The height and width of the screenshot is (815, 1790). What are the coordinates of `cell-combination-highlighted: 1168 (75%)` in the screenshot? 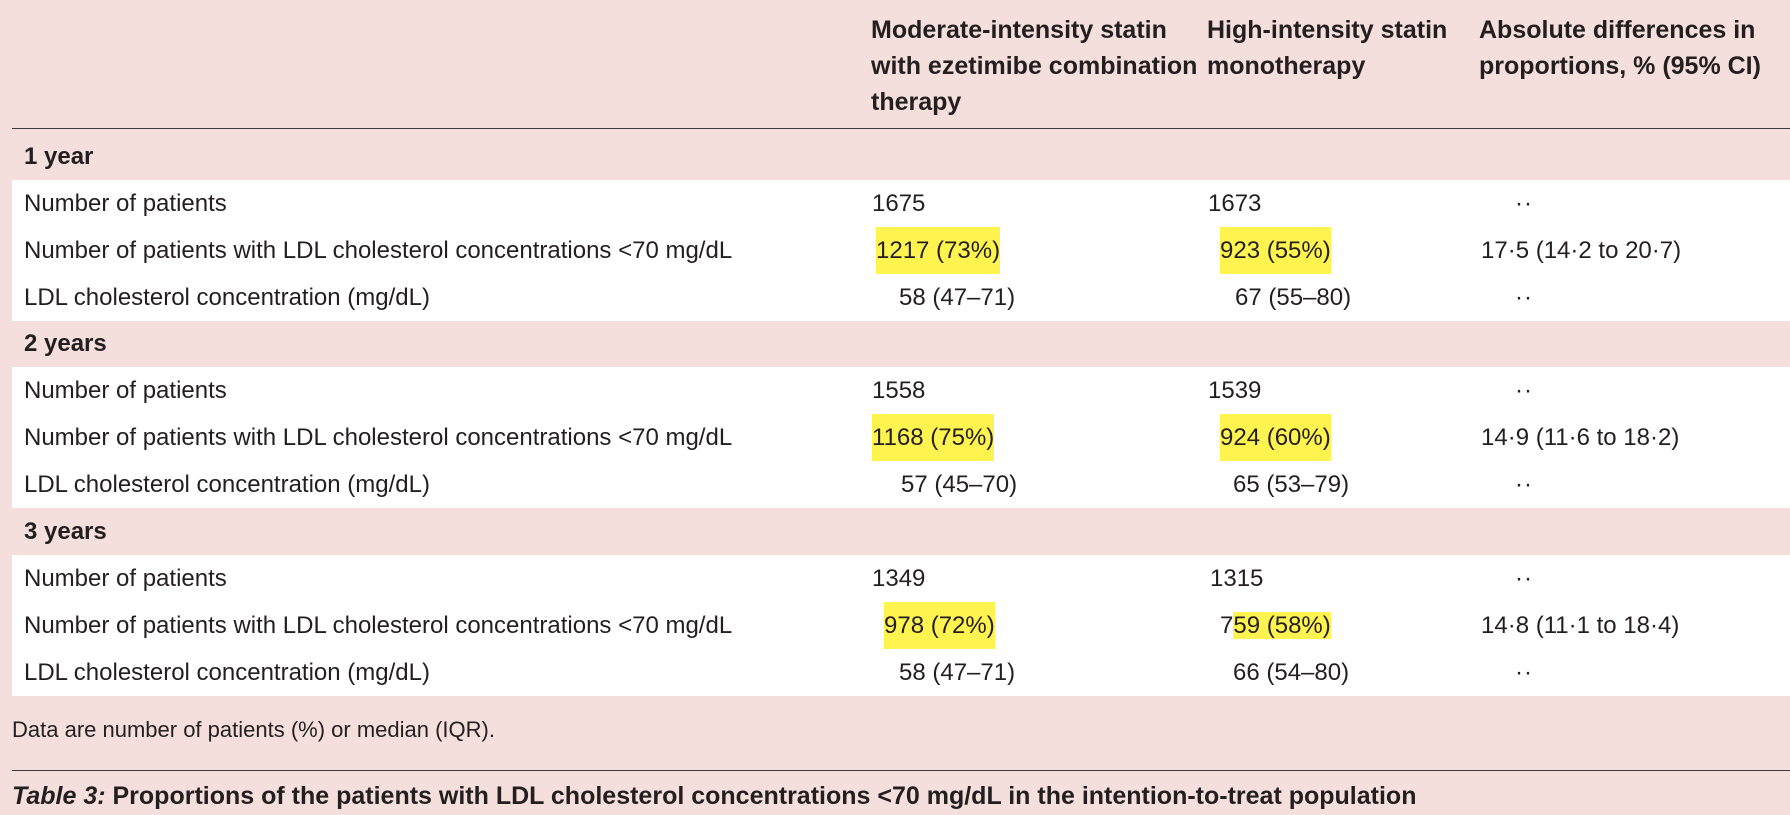 It's located at (933, 437).